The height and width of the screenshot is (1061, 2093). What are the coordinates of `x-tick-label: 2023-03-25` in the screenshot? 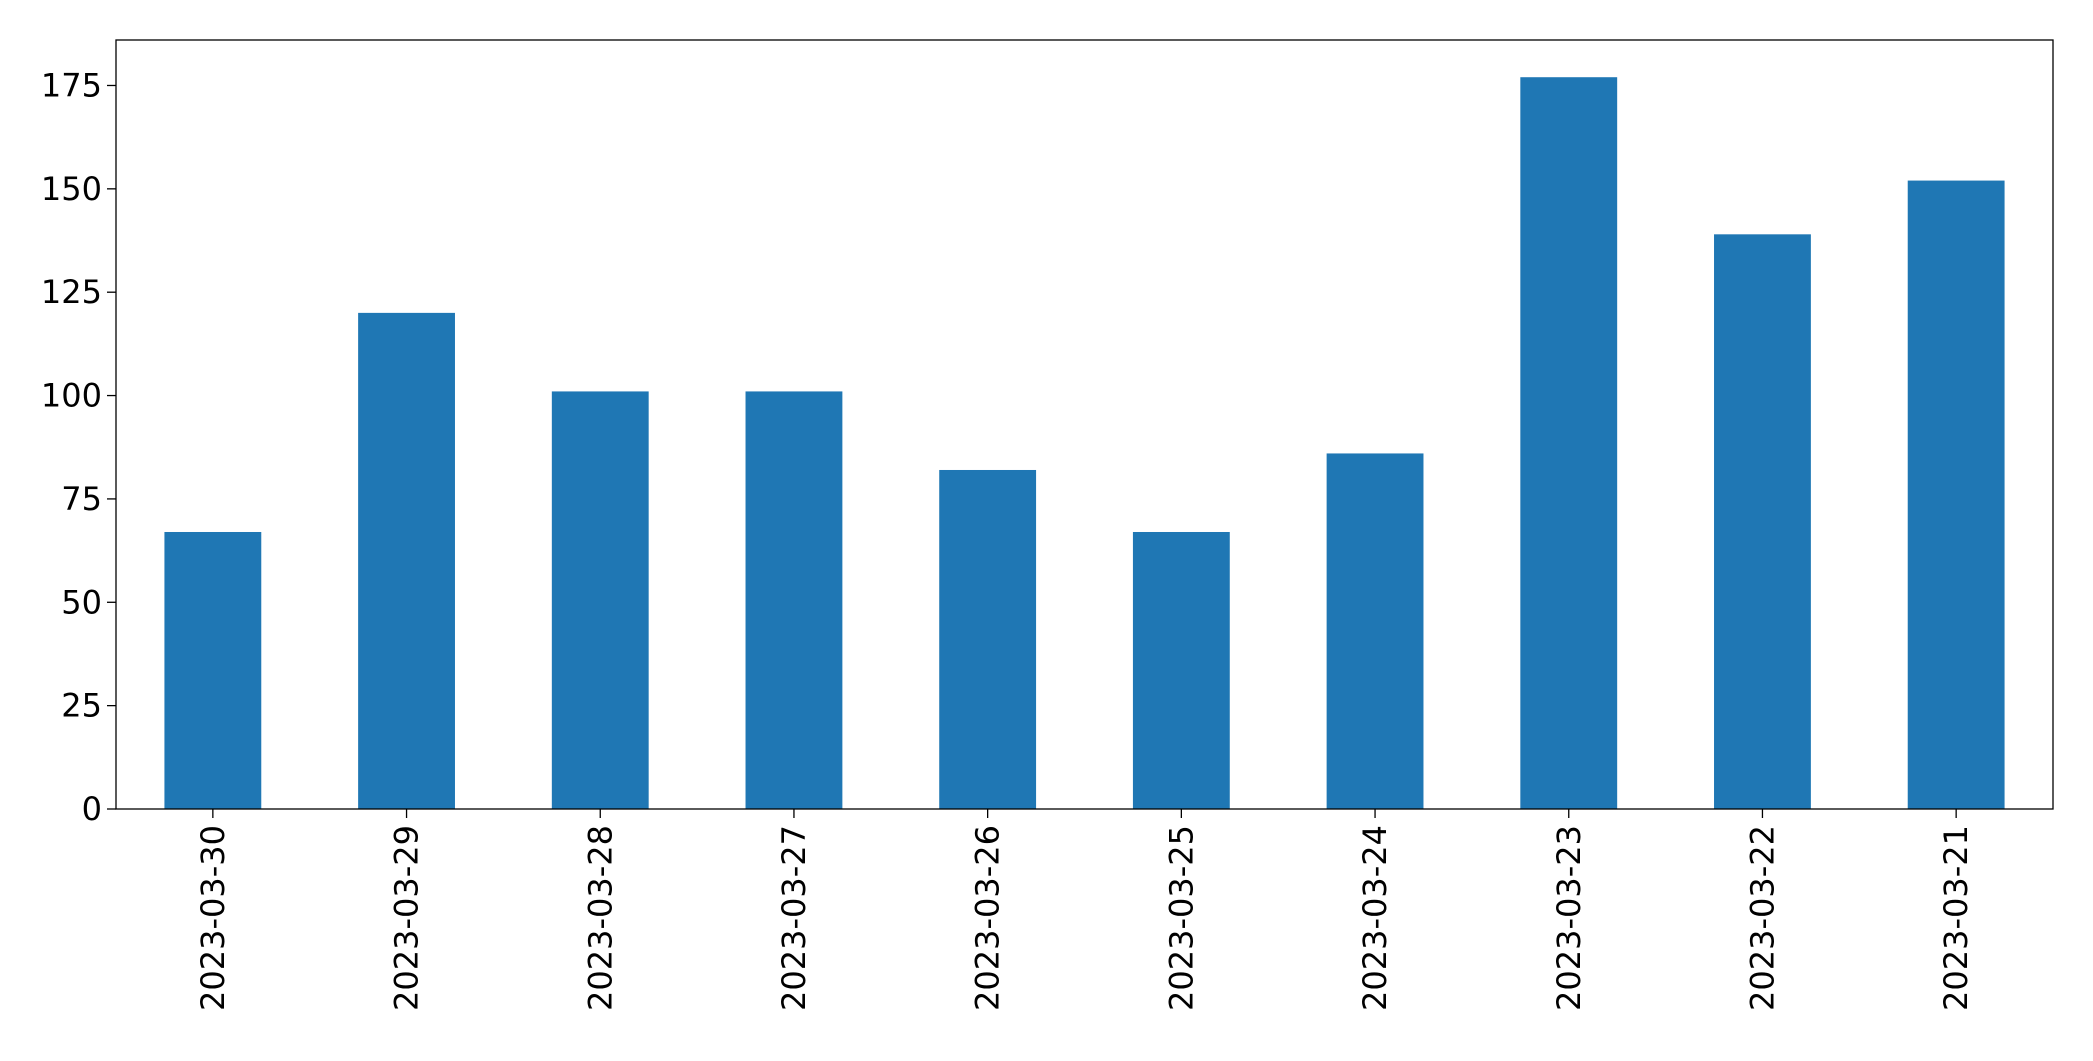 It's located at (1181, 918).